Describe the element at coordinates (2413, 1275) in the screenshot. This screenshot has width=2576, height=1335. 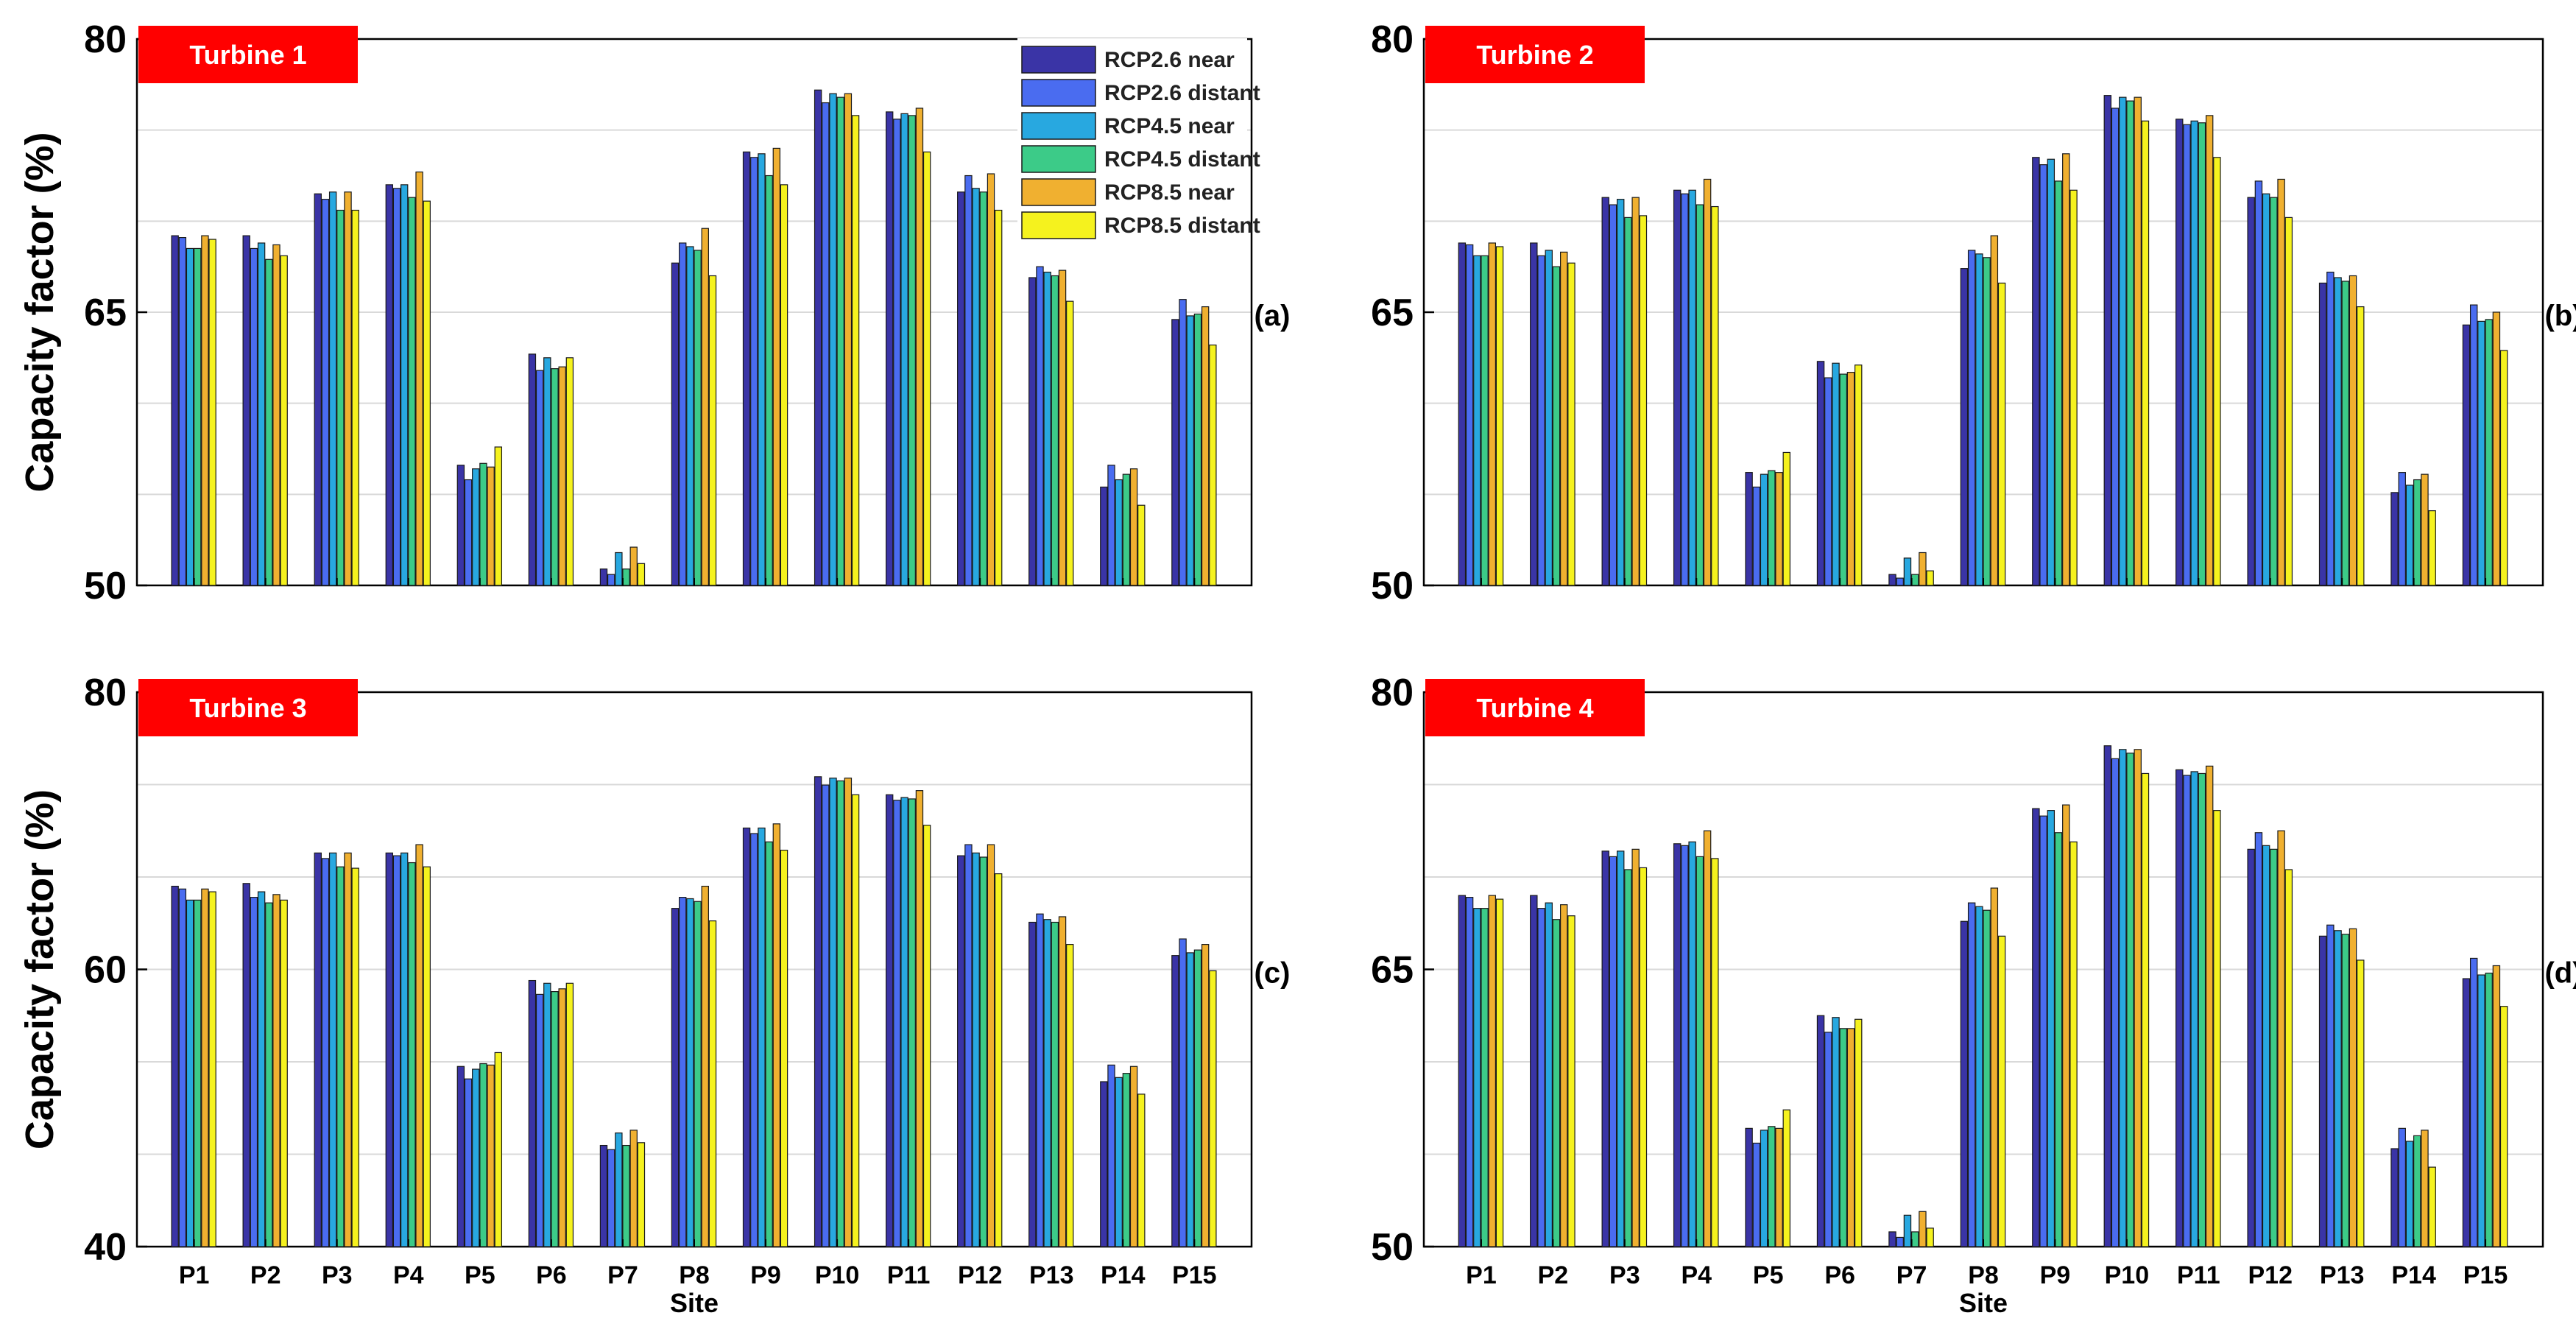
I see `x-tick-label: P14` at that location.